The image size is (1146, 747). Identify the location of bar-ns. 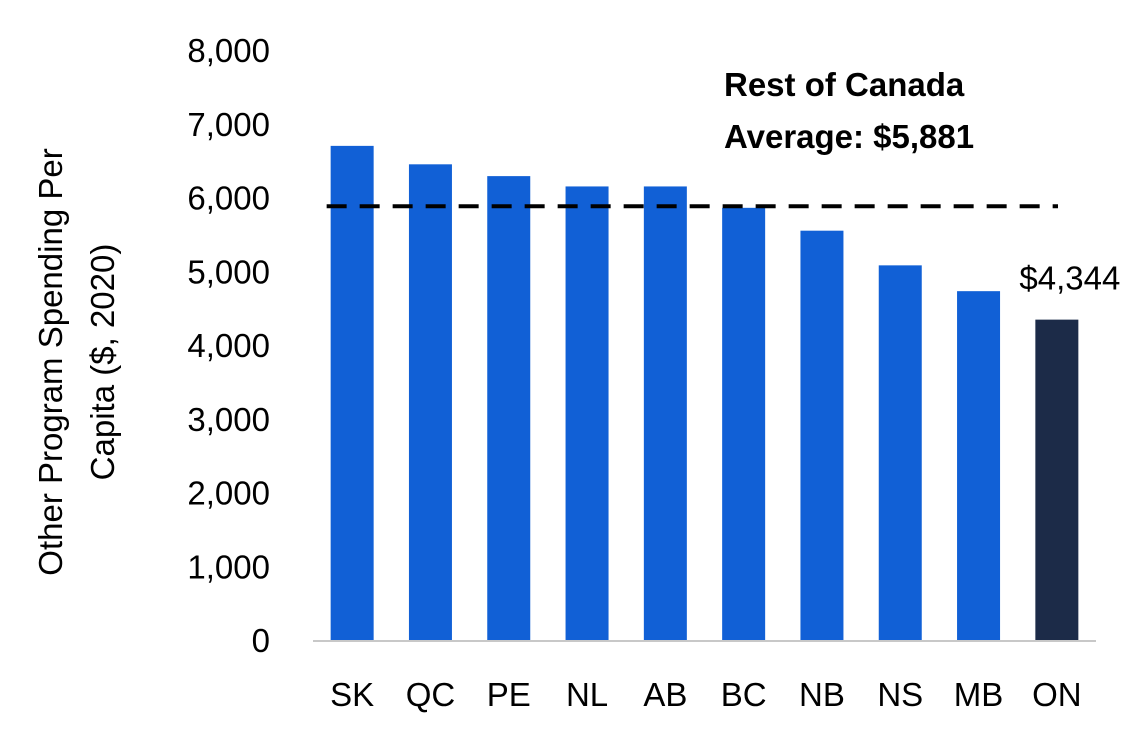
(900, 452).